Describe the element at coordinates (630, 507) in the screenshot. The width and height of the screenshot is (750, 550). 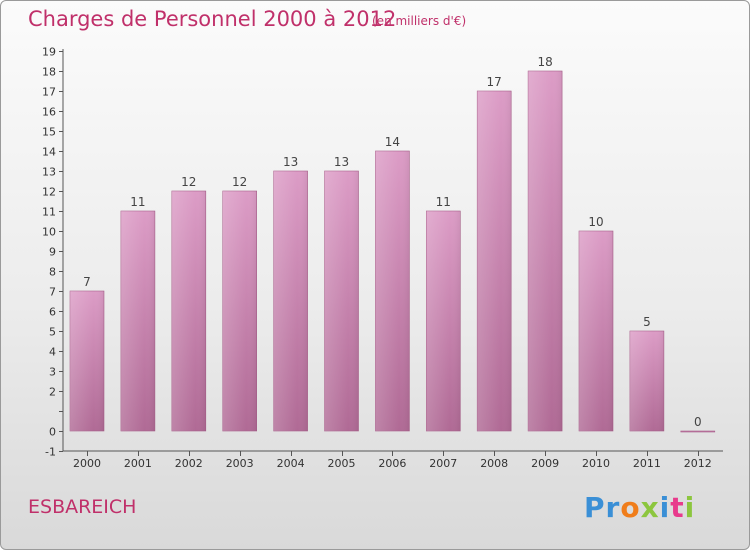
I see `logo-letter: o` at that location.